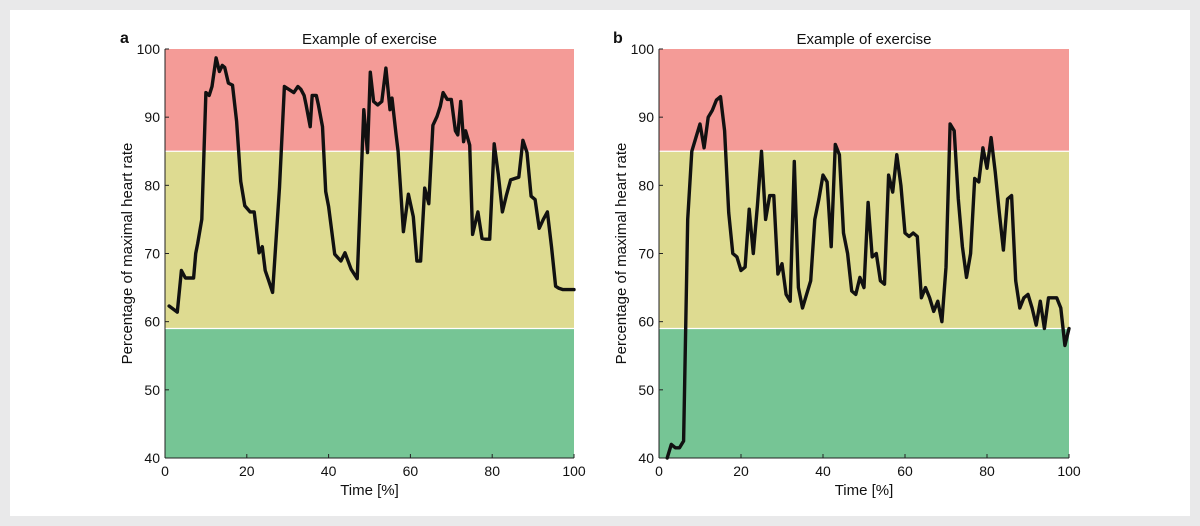 The image size is (1200, 526). I want to click on panel-letter: a, so click(124, 38).